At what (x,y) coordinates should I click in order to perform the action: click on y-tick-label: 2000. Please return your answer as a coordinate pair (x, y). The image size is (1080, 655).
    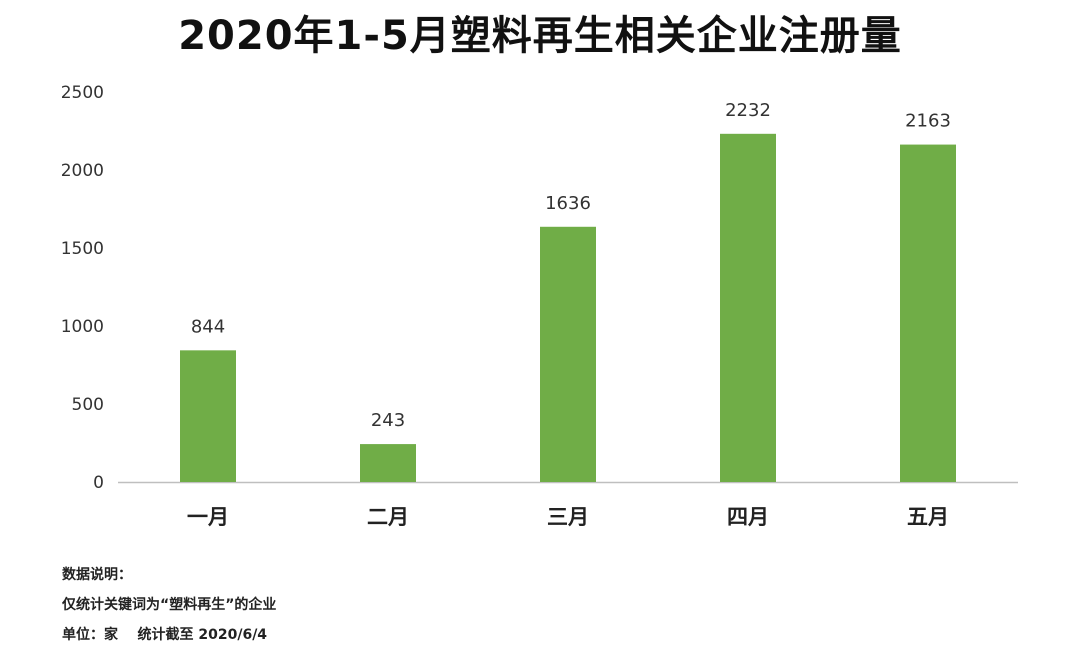
    Looking at the image, I should click on (82, 171).